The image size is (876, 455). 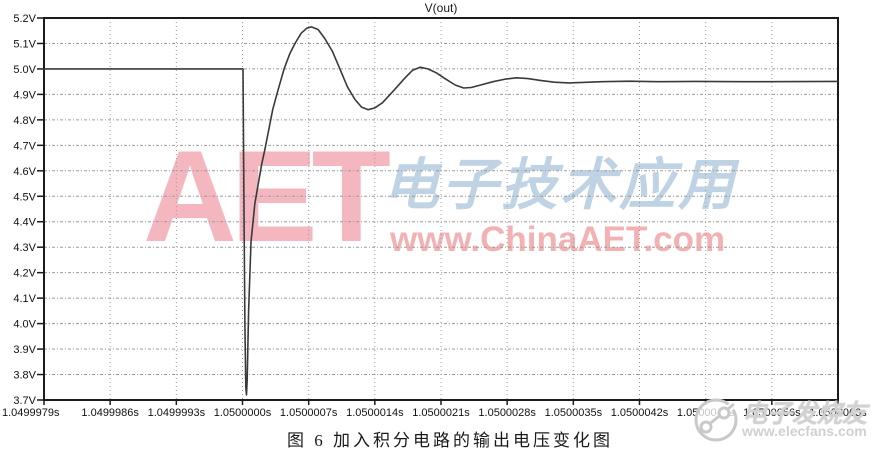 I want to click on y-tick-label: 4.1V, so click(x=24, y=299).